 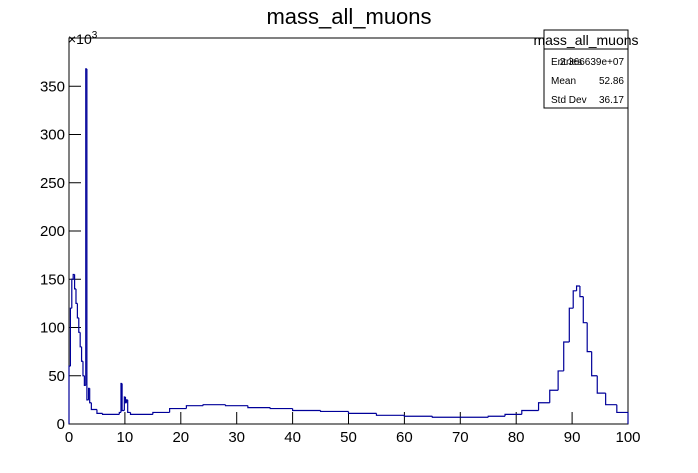 What do you see at coordinates (80, 39) in the screenshot?
I see `y-multiplier-base: ×10` at bounding box center [80, 39].